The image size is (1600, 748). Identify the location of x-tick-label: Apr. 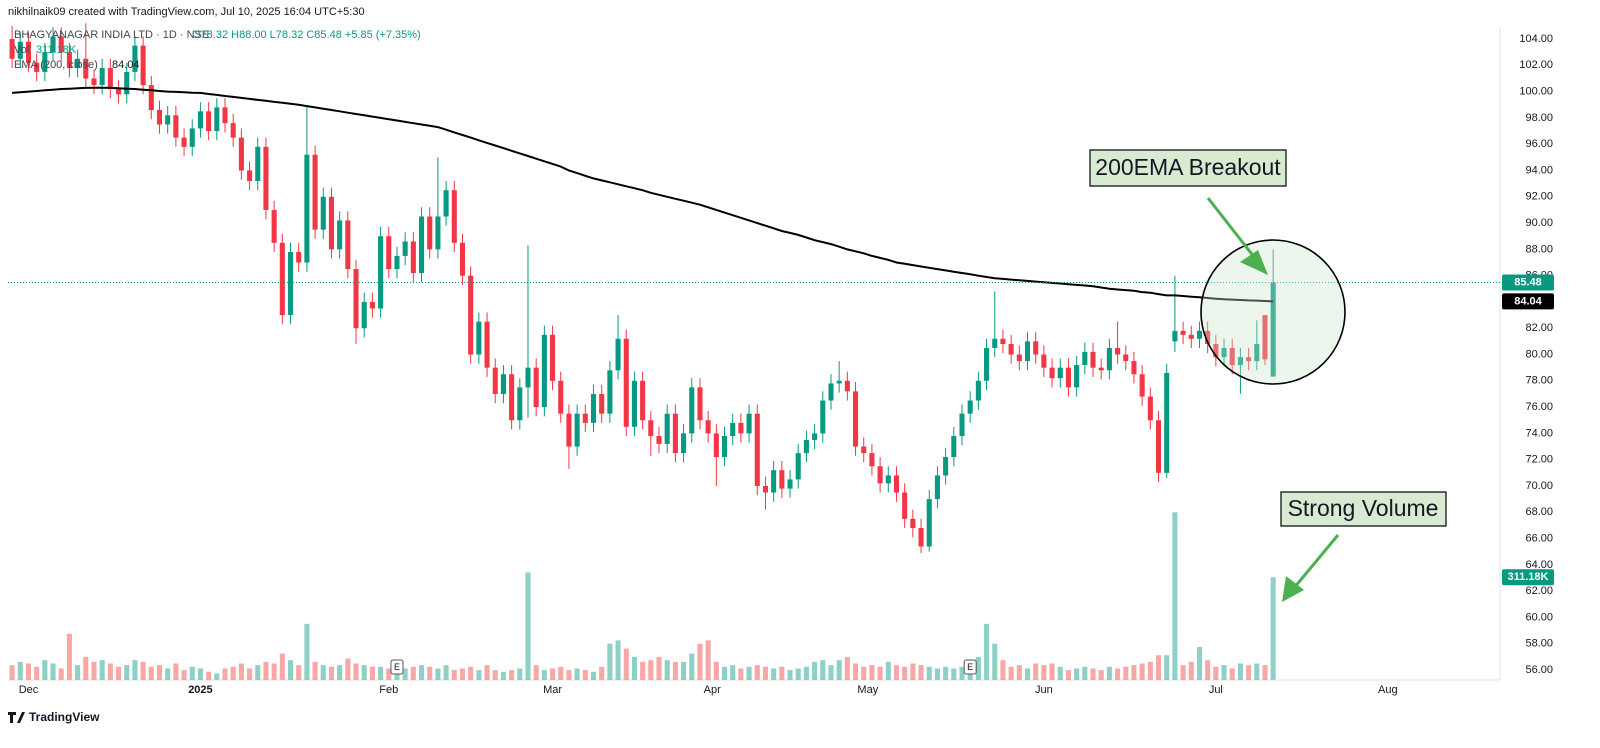
(712, 690).